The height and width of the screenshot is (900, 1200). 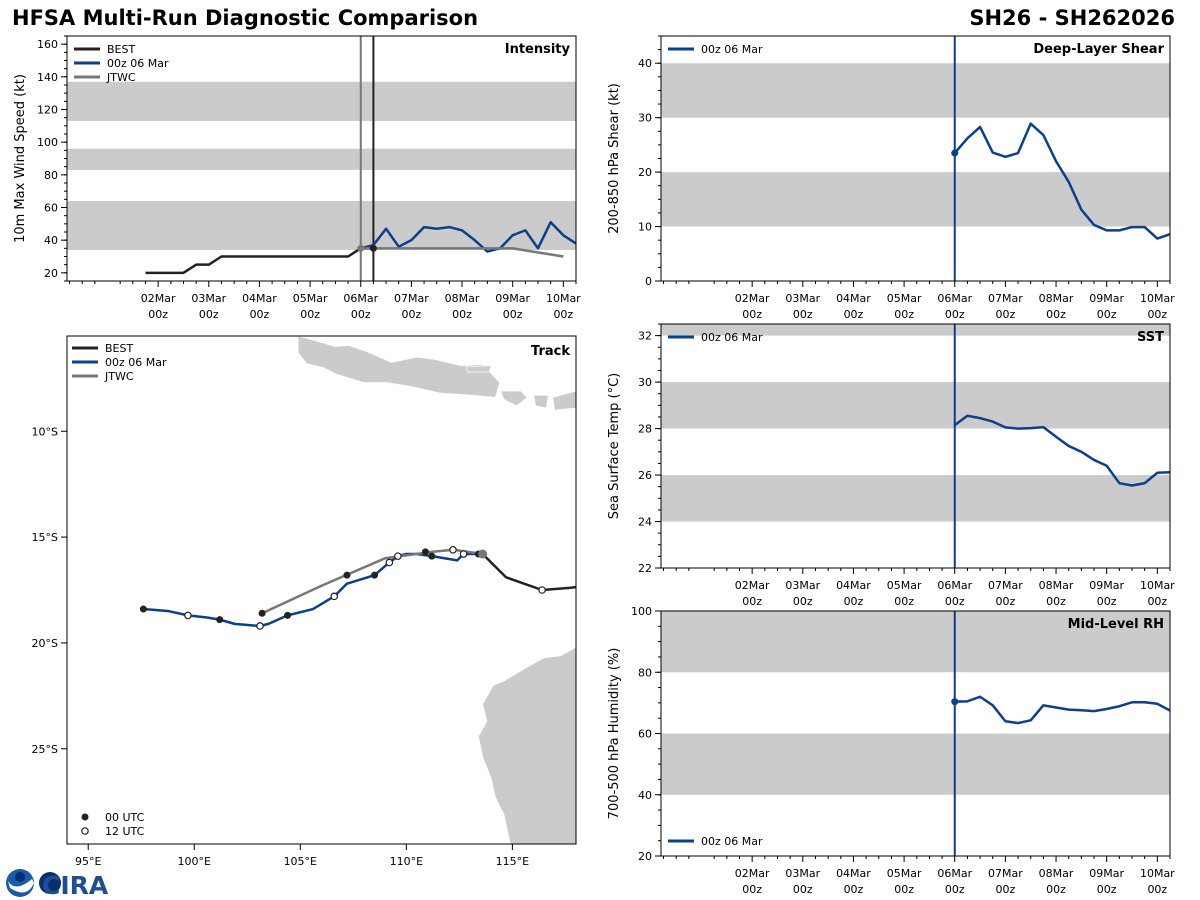 What do you see at coordinates (20, 158) in the screenshot?
I see `y-axis-label: 10m Max Wind Speed (kt)` at bounding box center [20, 158].